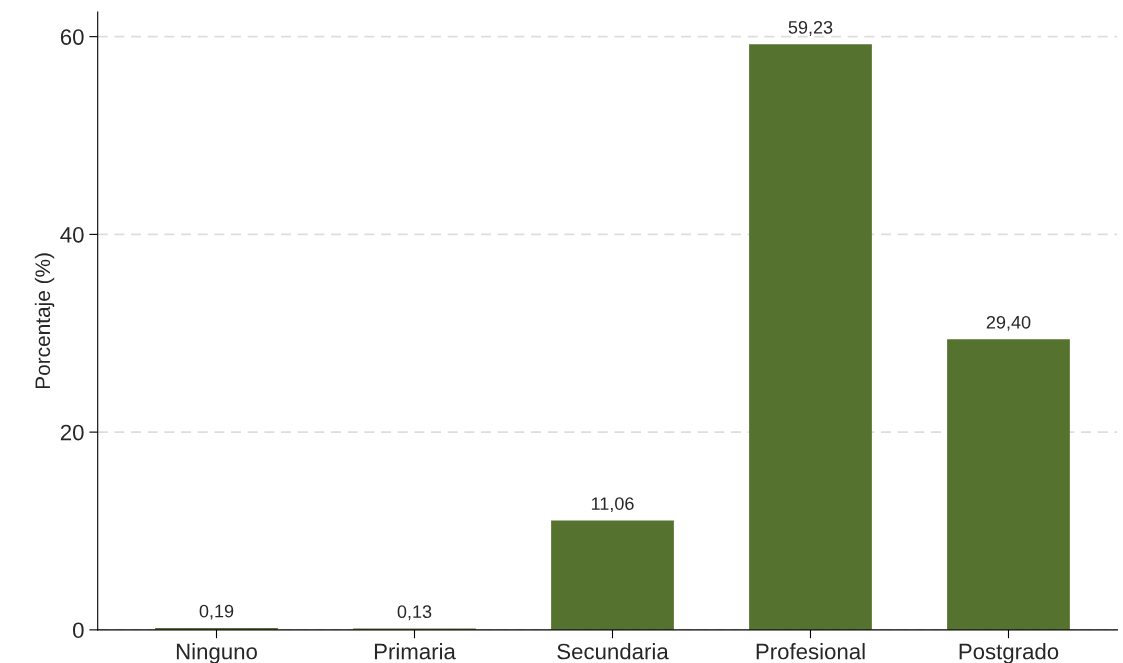  Describe the element at coordinates (415, 651) in the screenshot. I see `x-tick-label: Primaria` at that location.